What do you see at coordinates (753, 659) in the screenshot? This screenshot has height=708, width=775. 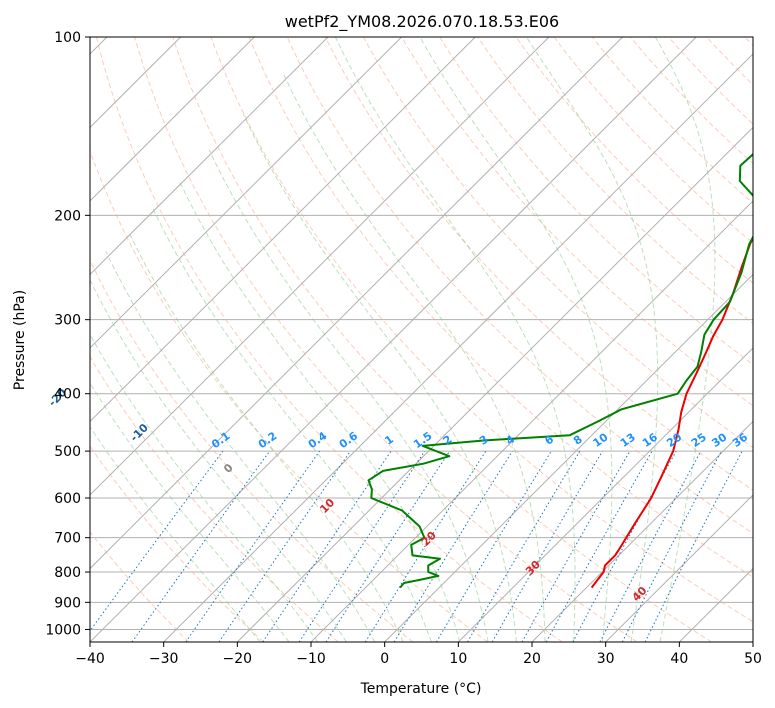 I see `x-tick-label: 50` at bounding box center [753, 659].